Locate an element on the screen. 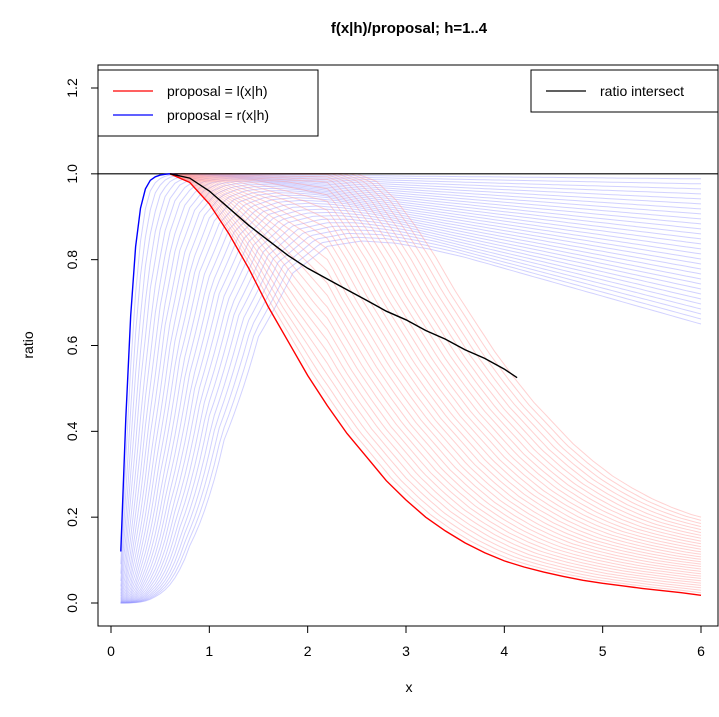 The height and width of the screenshot is (717, 719). chart-title: f(x|h)/proposal; h=1..4 is located at coordinates (409, 28).